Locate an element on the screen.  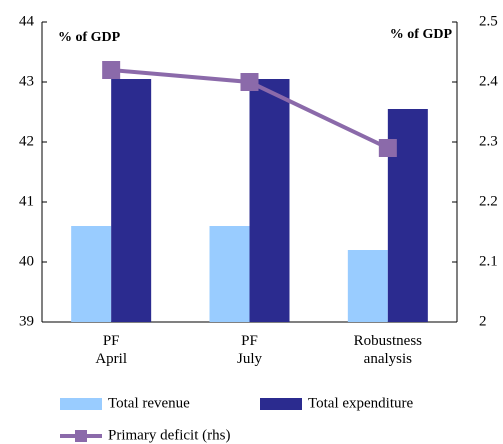
legend-label: Primary deficit (rhs) is located at coordinates (169, 435).